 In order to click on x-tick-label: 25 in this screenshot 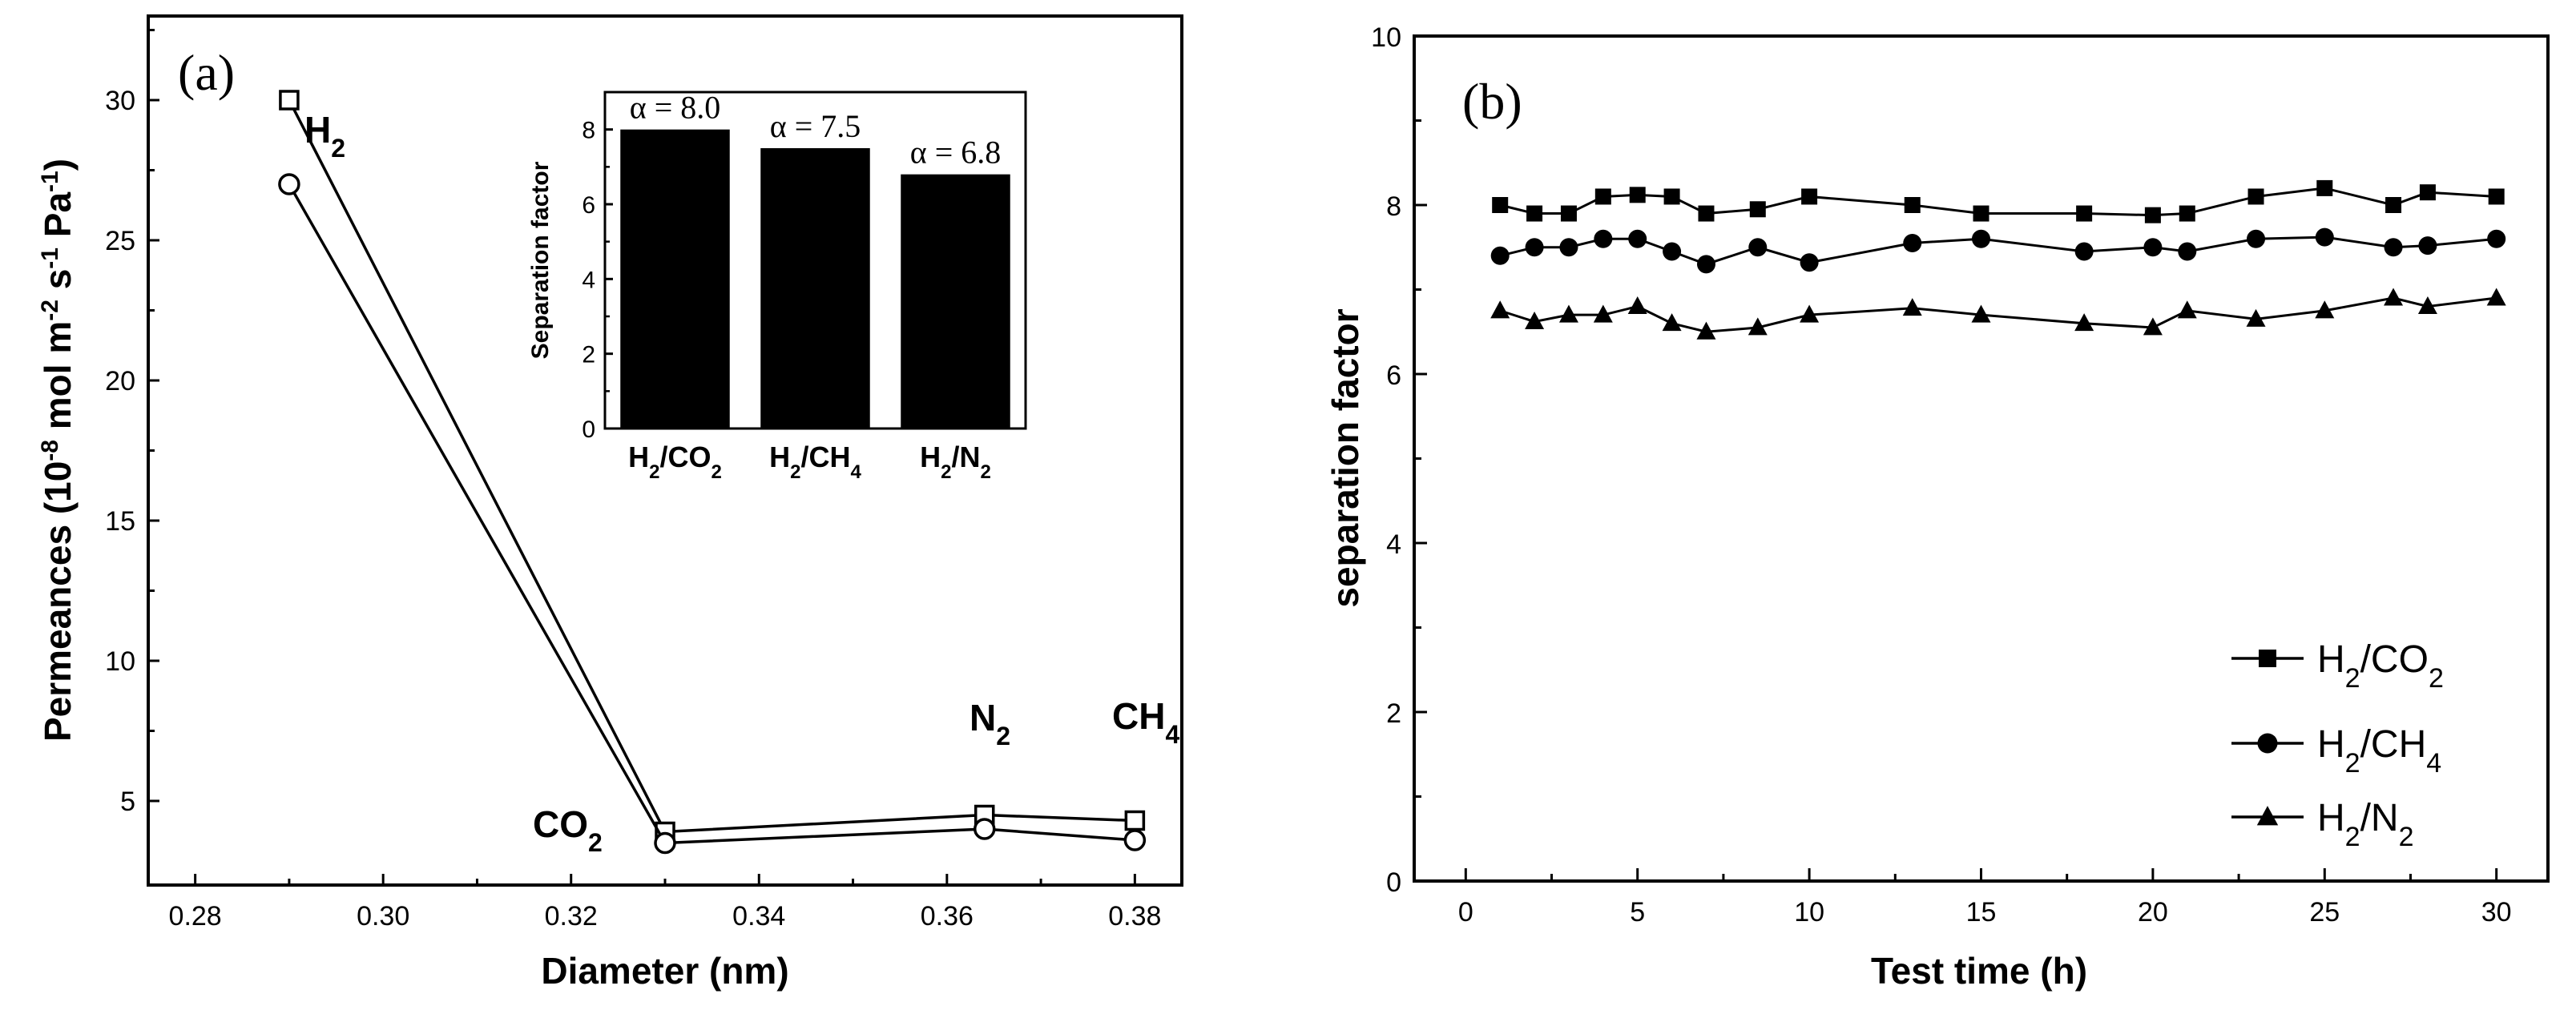, I will do `click(2324, 912)`.